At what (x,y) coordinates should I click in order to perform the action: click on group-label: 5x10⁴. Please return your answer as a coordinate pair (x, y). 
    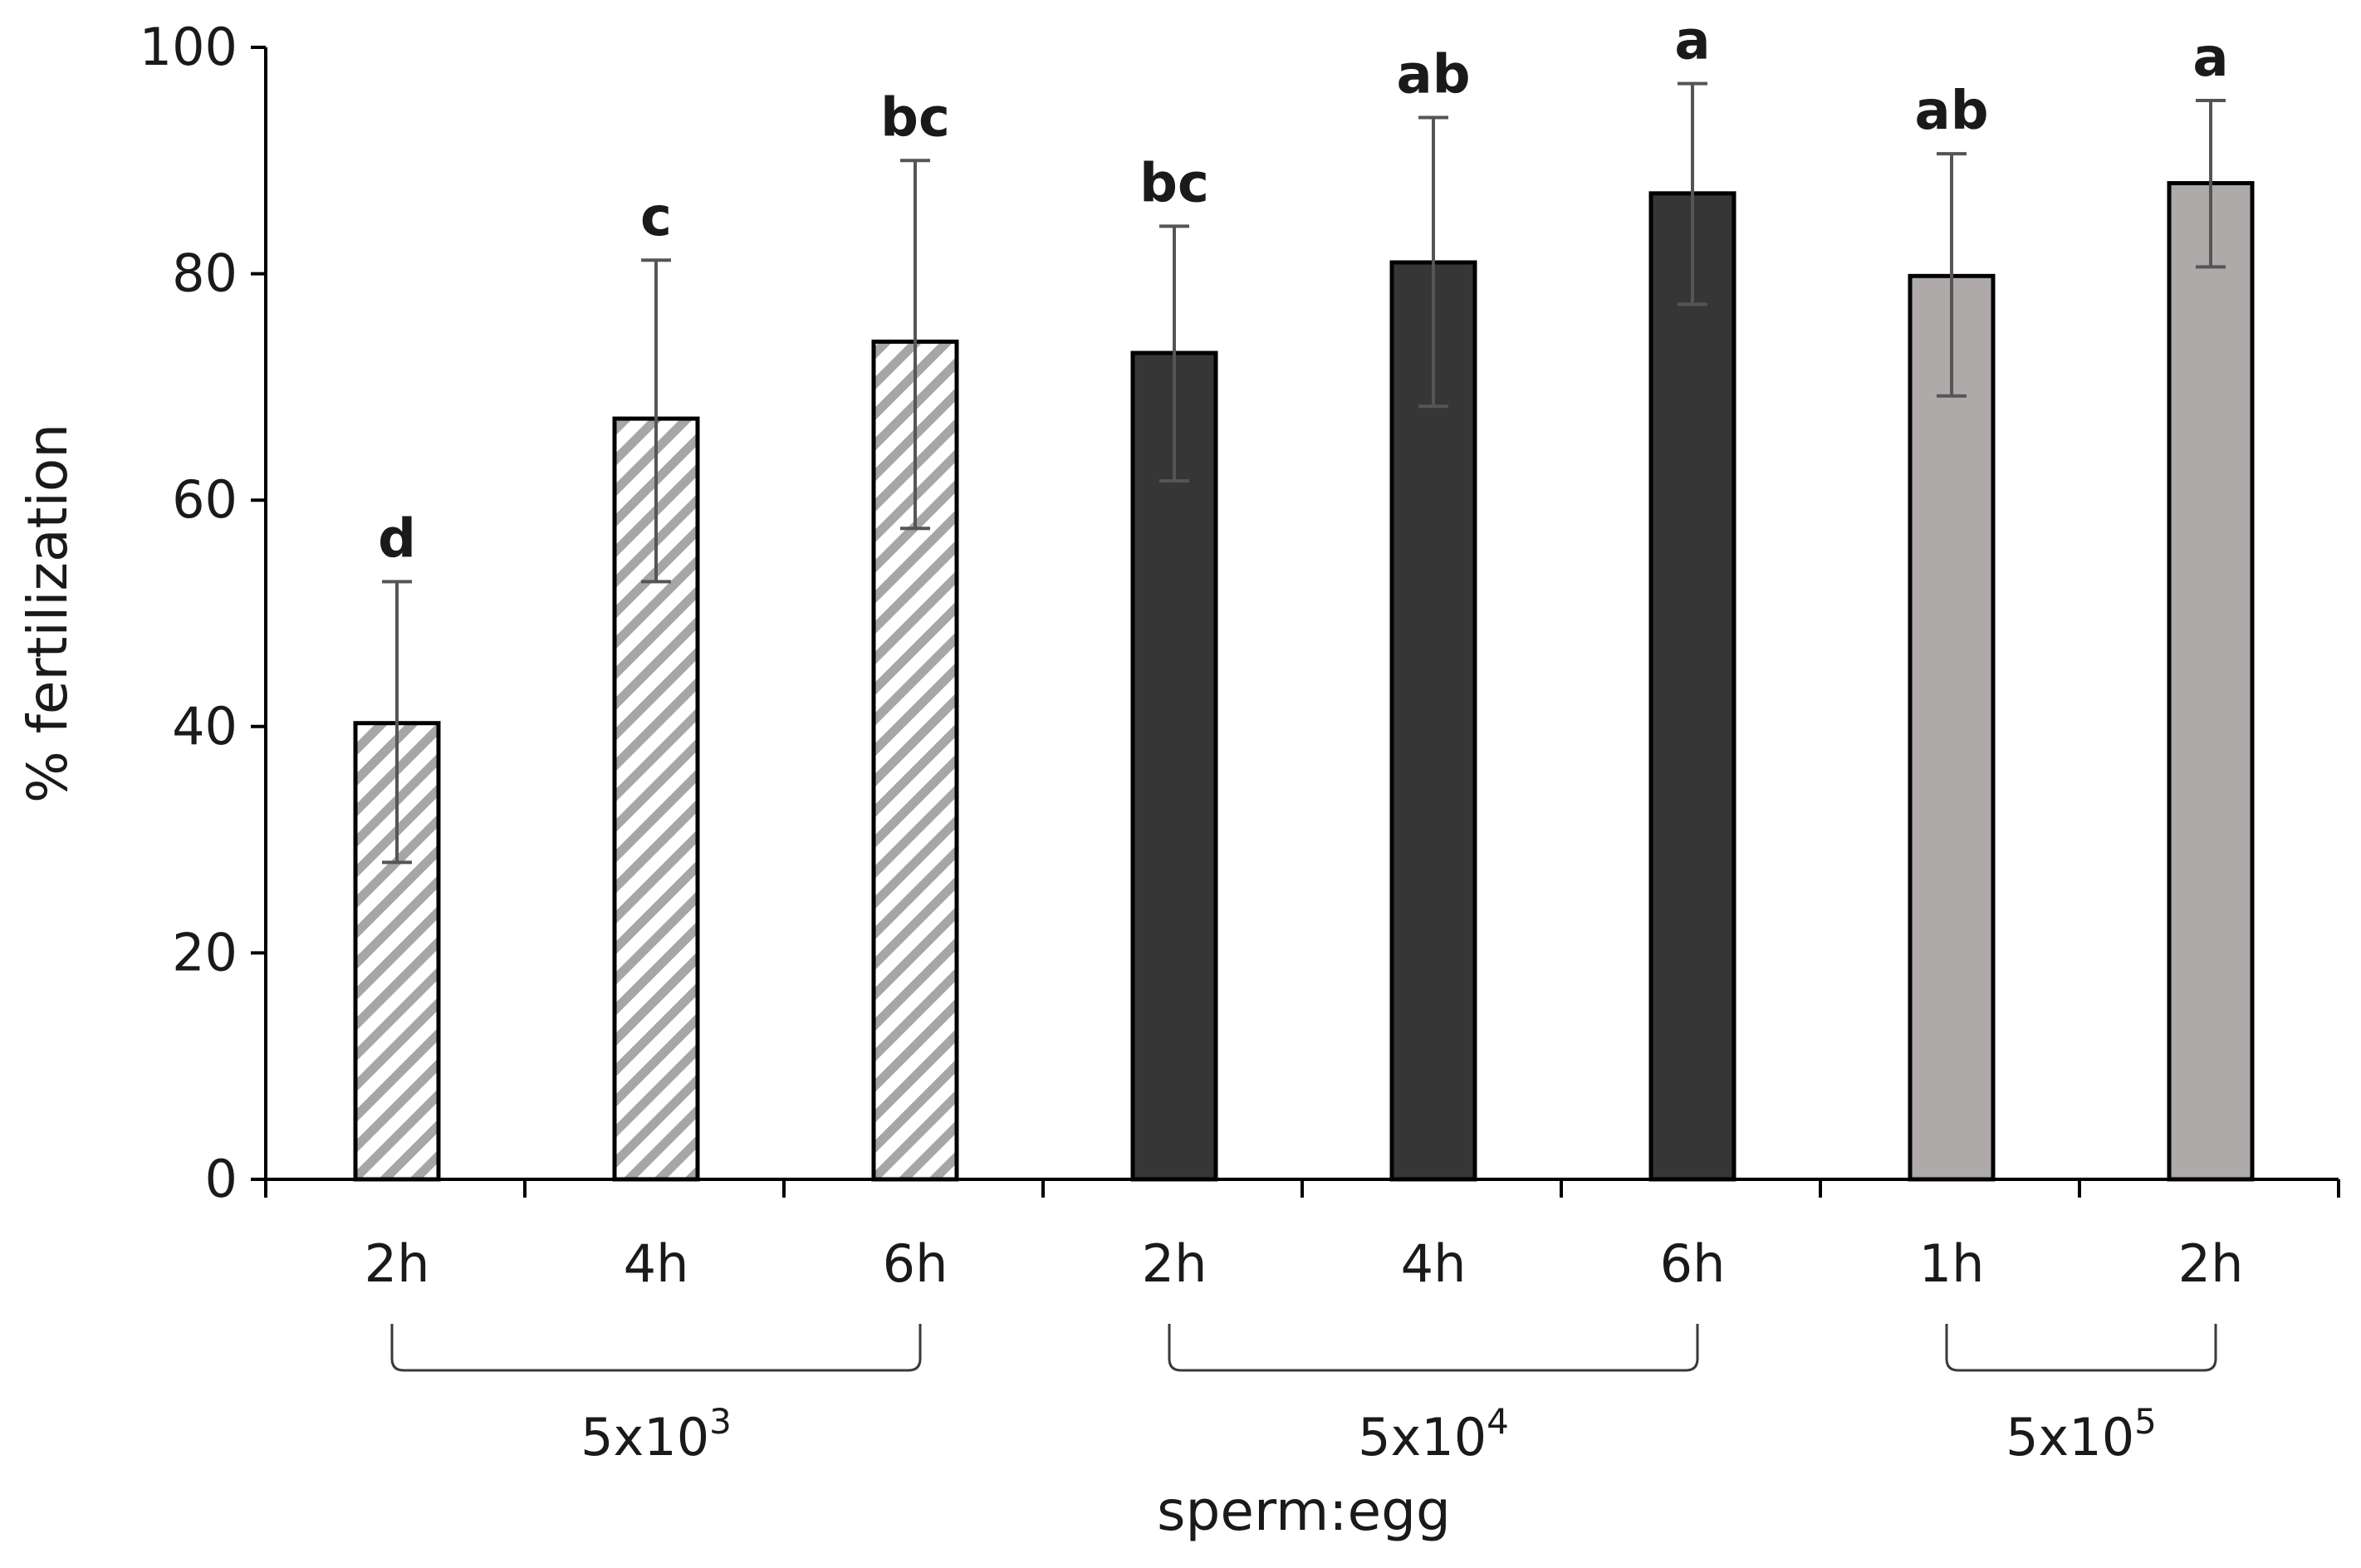
    Looking at the image, I should click on (1433, 1434).